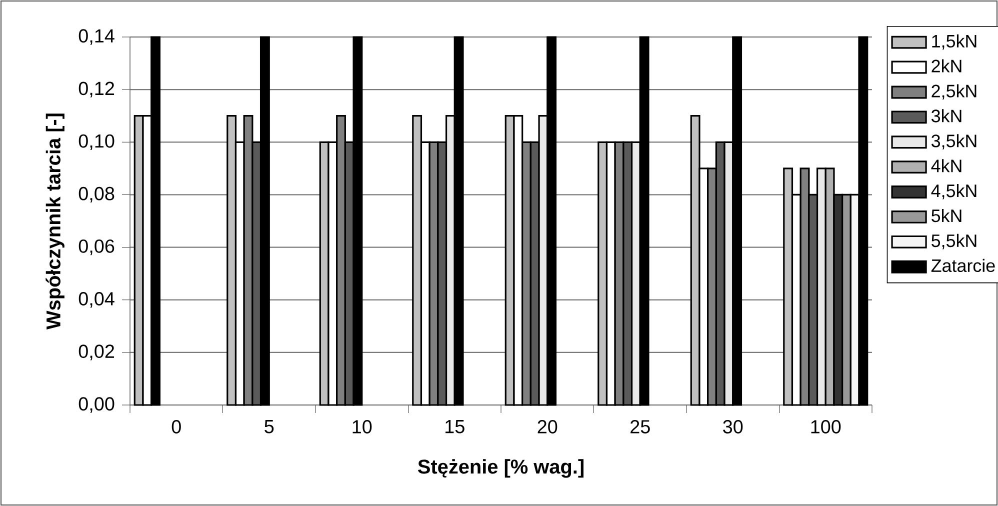 This screenshot has height=506, width=998. Describe the element at coordinates (954, 92) in the screenshot. I see `legend-label: 2,5kN` at that location.